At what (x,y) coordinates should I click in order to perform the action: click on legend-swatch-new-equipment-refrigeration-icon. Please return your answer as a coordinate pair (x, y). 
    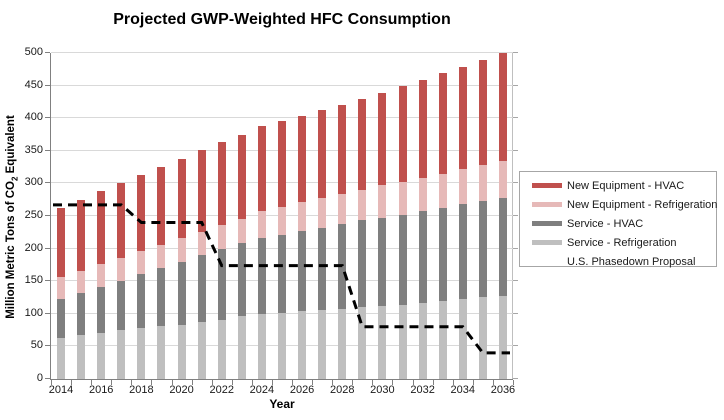
    Looking at the image, I should click on (547, 204).